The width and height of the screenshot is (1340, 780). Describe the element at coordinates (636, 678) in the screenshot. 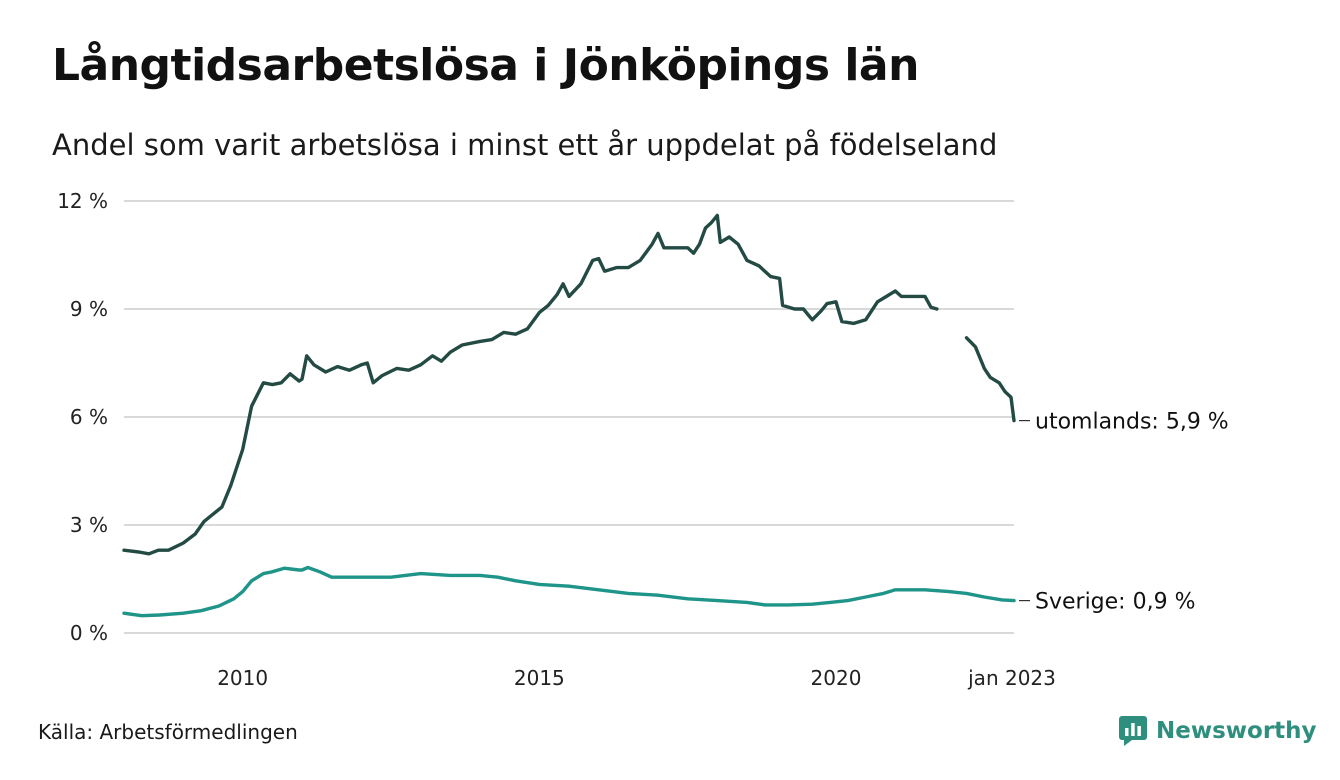

I see `x-axis: 2010 2015 2020 jan 2023` at that location.